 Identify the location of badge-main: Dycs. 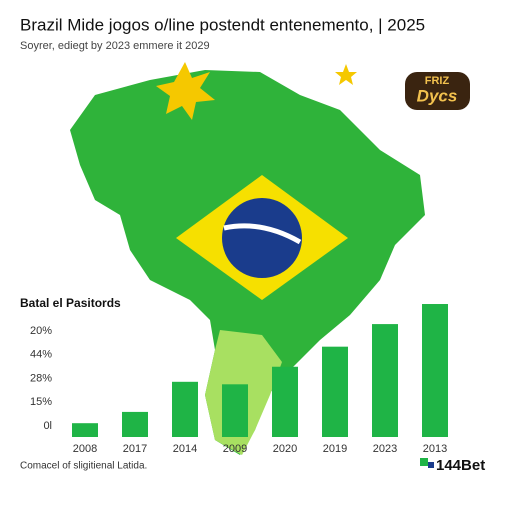
(437, 95).